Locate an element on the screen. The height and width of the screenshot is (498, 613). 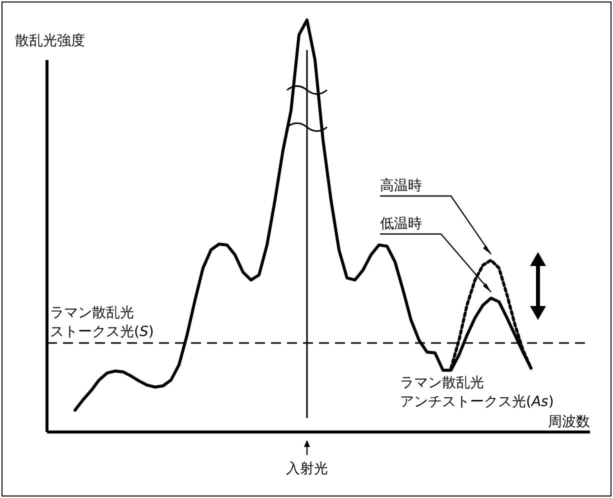
annotation: アンチストークス光(As) is located at coordinates (477, 402).